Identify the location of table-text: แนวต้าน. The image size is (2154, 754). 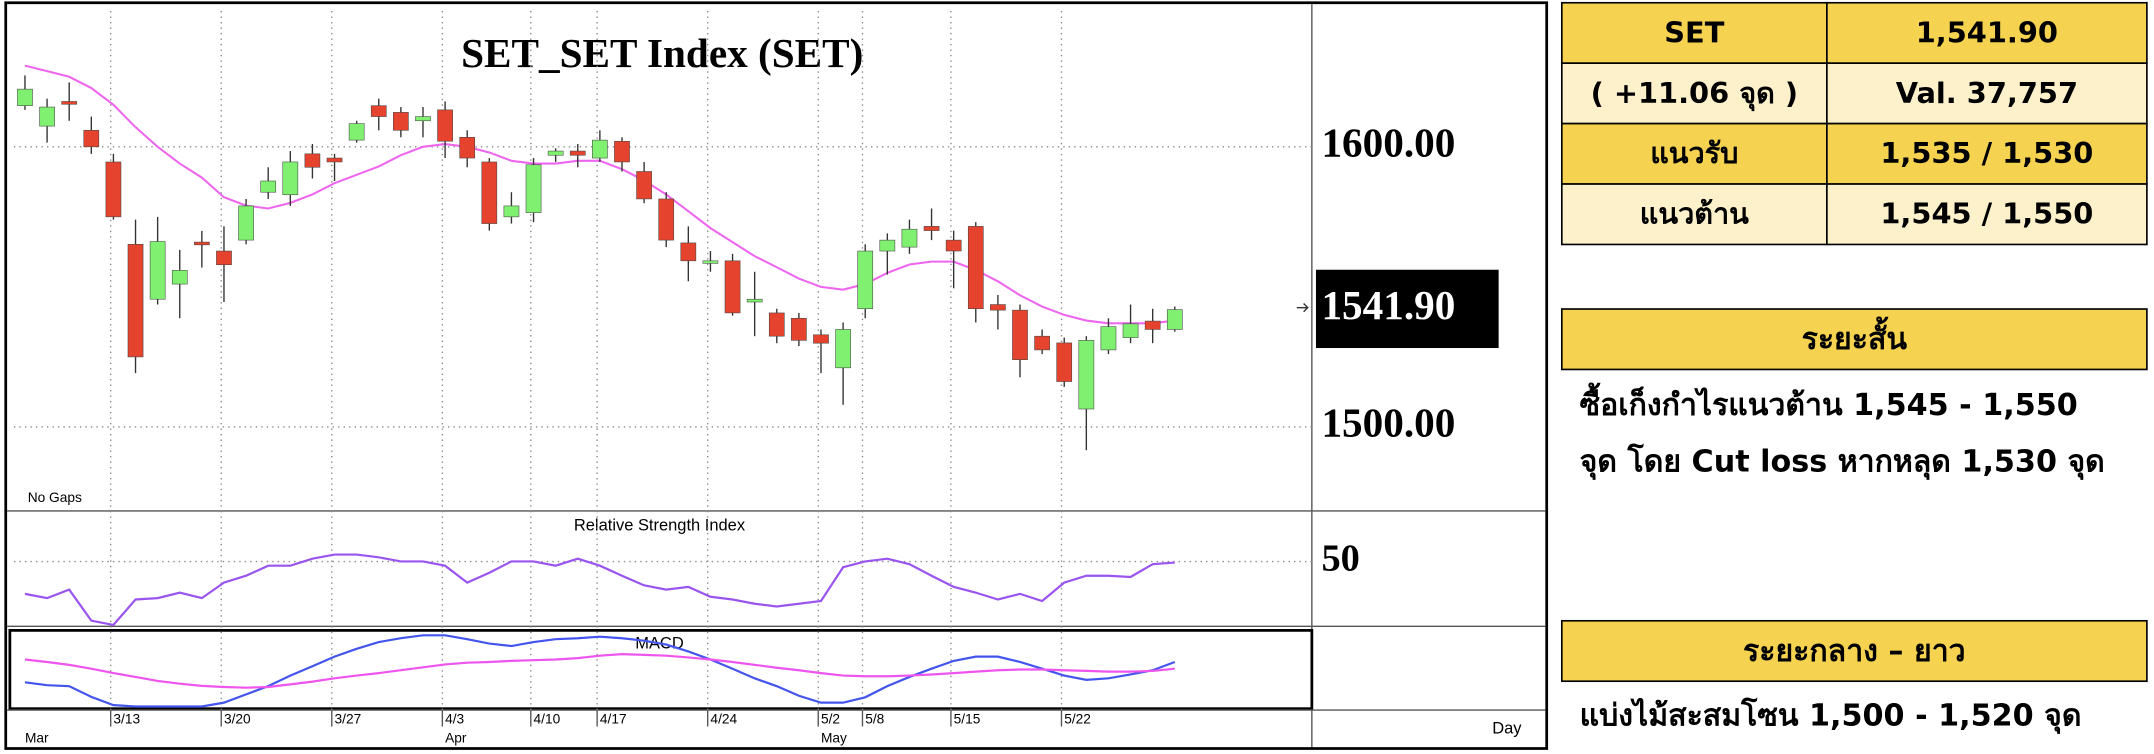
(1694, 214).